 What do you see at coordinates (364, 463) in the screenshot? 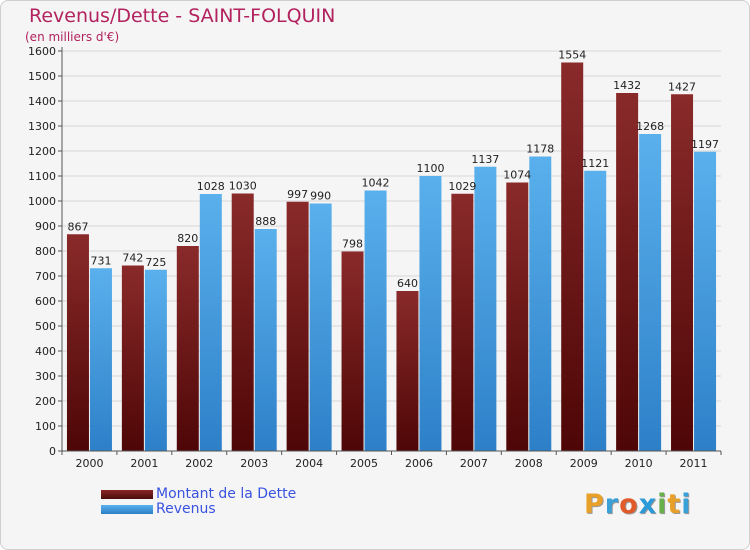
I see `x-tick-label: 2005` at bounding box center [364, 463].